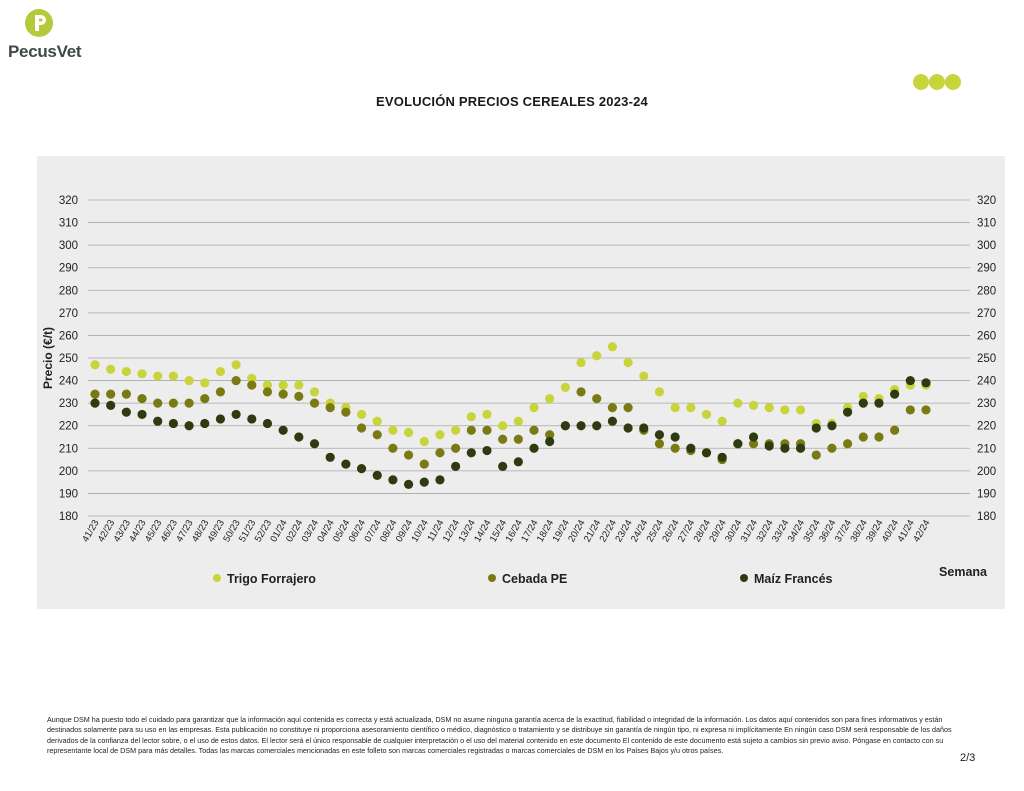  What do you see at coordinates (68, 269) in the screenshot?
I see `y-tick-label-left: 290` at bounding box center [68, 269].